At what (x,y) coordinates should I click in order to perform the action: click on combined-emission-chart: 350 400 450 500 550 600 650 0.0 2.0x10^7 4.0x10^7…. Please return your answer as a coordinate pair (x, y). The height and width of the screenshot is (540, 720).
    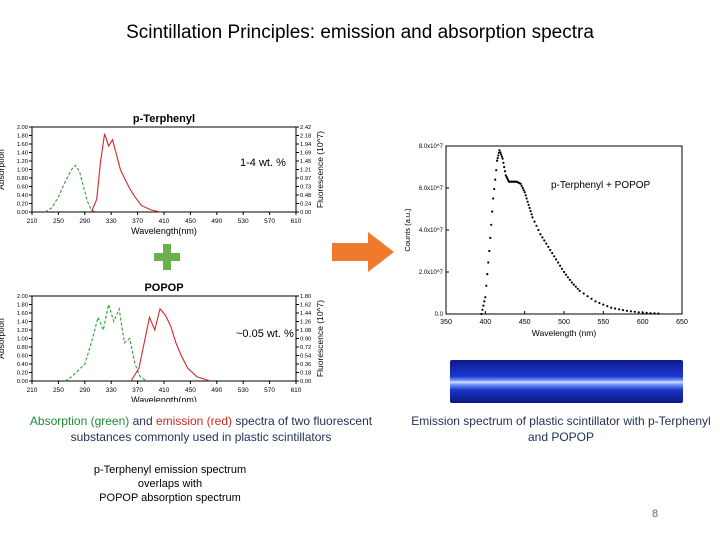
    Looking at the image, I should click on (545, 241).